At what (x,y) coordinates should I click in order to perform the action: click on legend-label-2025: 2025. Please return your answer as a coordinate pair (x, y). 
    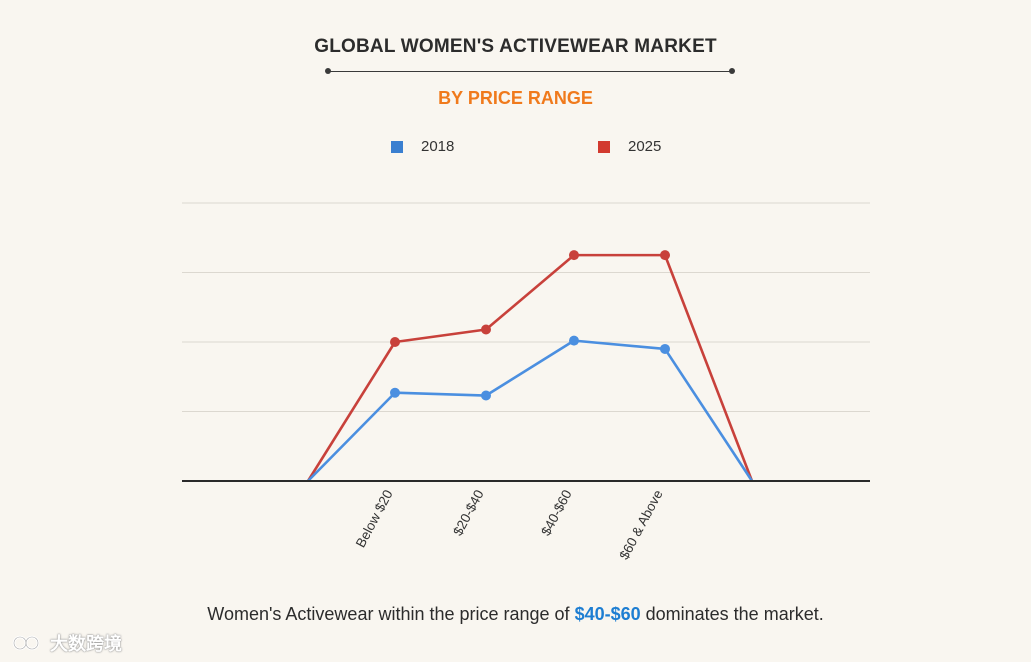
    Looking at the image, I should click on (645, 146).